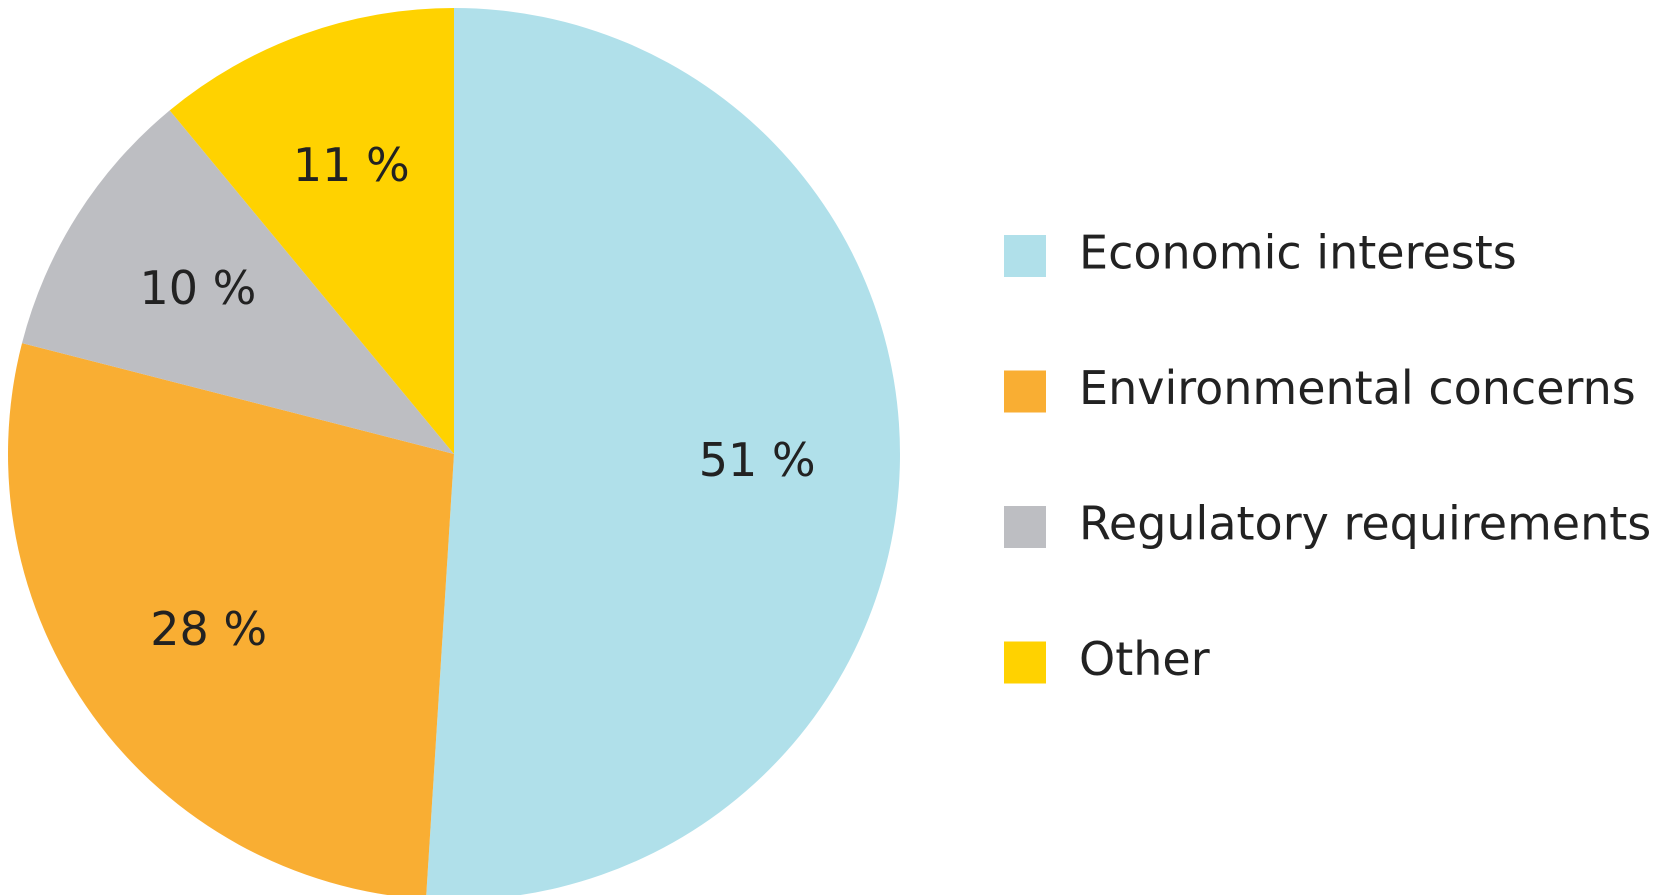 This screenshot has width=1675, height=895. Describe the element at coordinates (757, 460) in the screenshot. I see `data-label: 51 %` at that location.